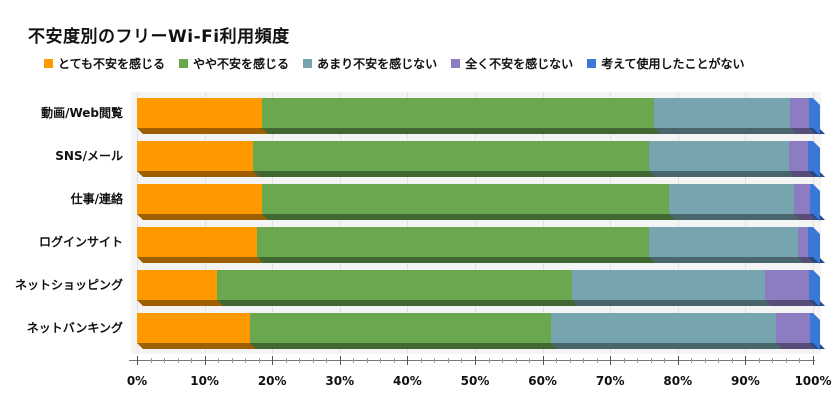 Image resolution: width=840 pixels, height=406 pixels. I want to click on x-tick-label: 10%, so click(204, 381).